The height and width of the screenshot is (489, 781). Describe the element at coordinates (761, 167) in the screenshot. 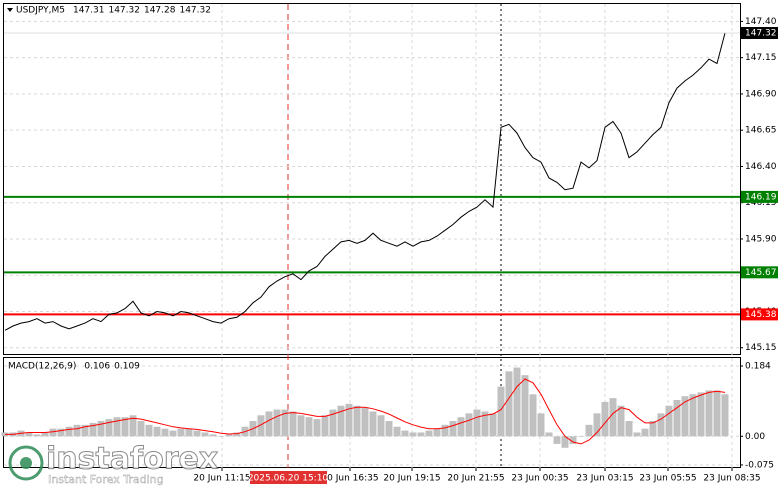

I see `y-tick-label: 146.40` at that location.